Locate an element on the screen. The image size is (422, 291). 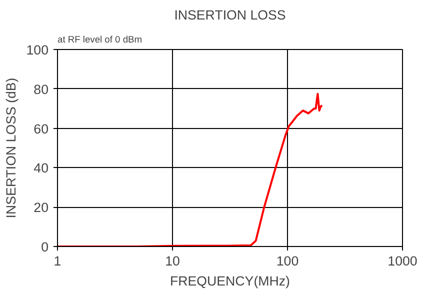
chart-title: INSERTION LOSS is located at coordinates (230, 15).